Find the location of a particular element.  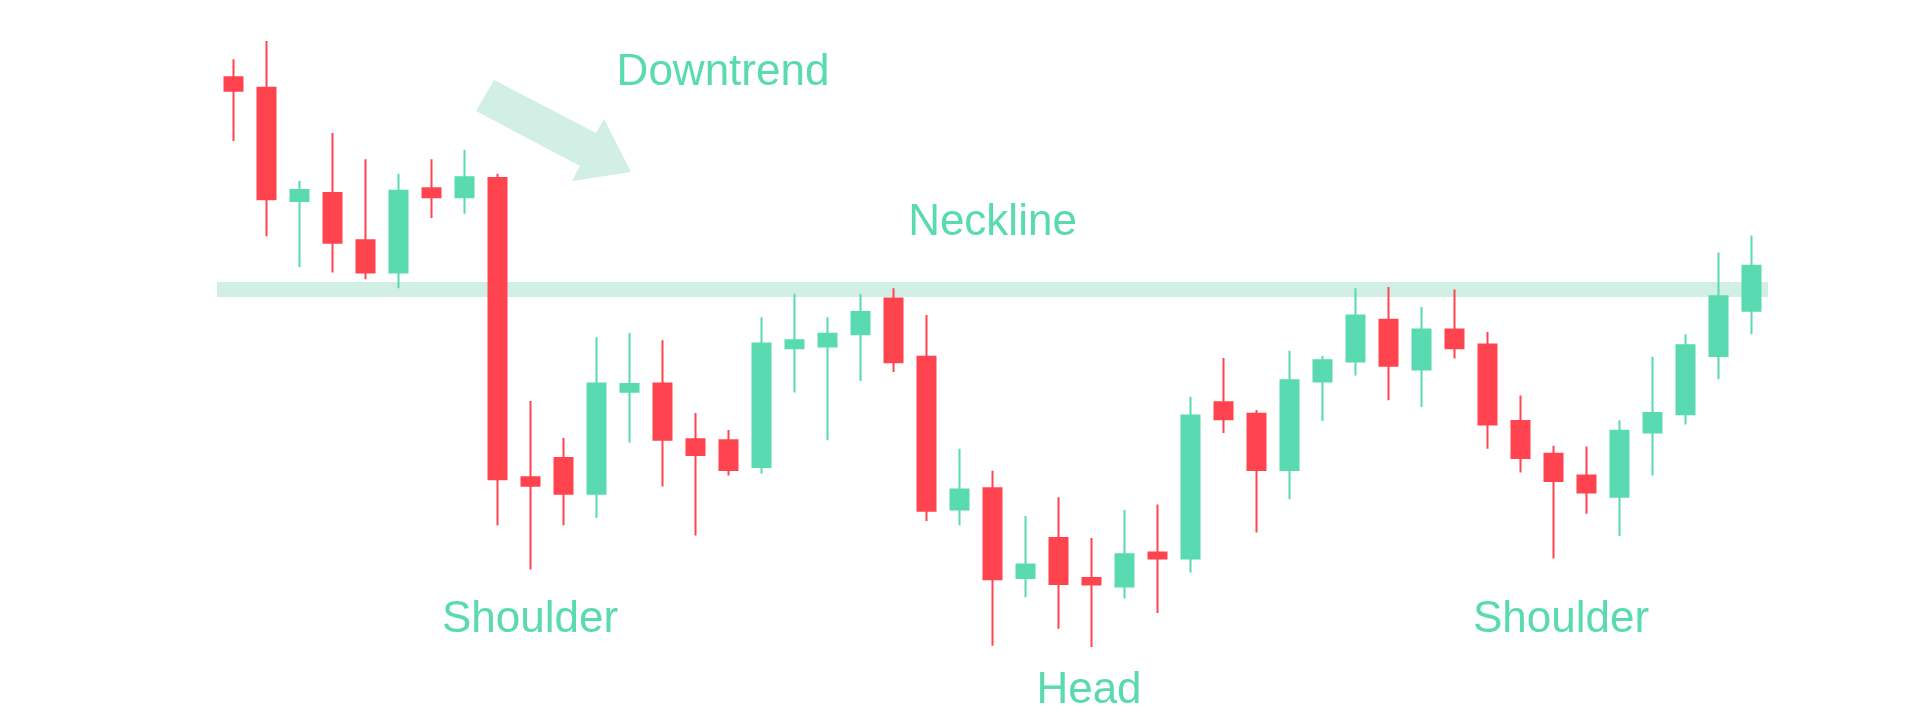

annotation: Downtrend is located at coordinates (723, 69).